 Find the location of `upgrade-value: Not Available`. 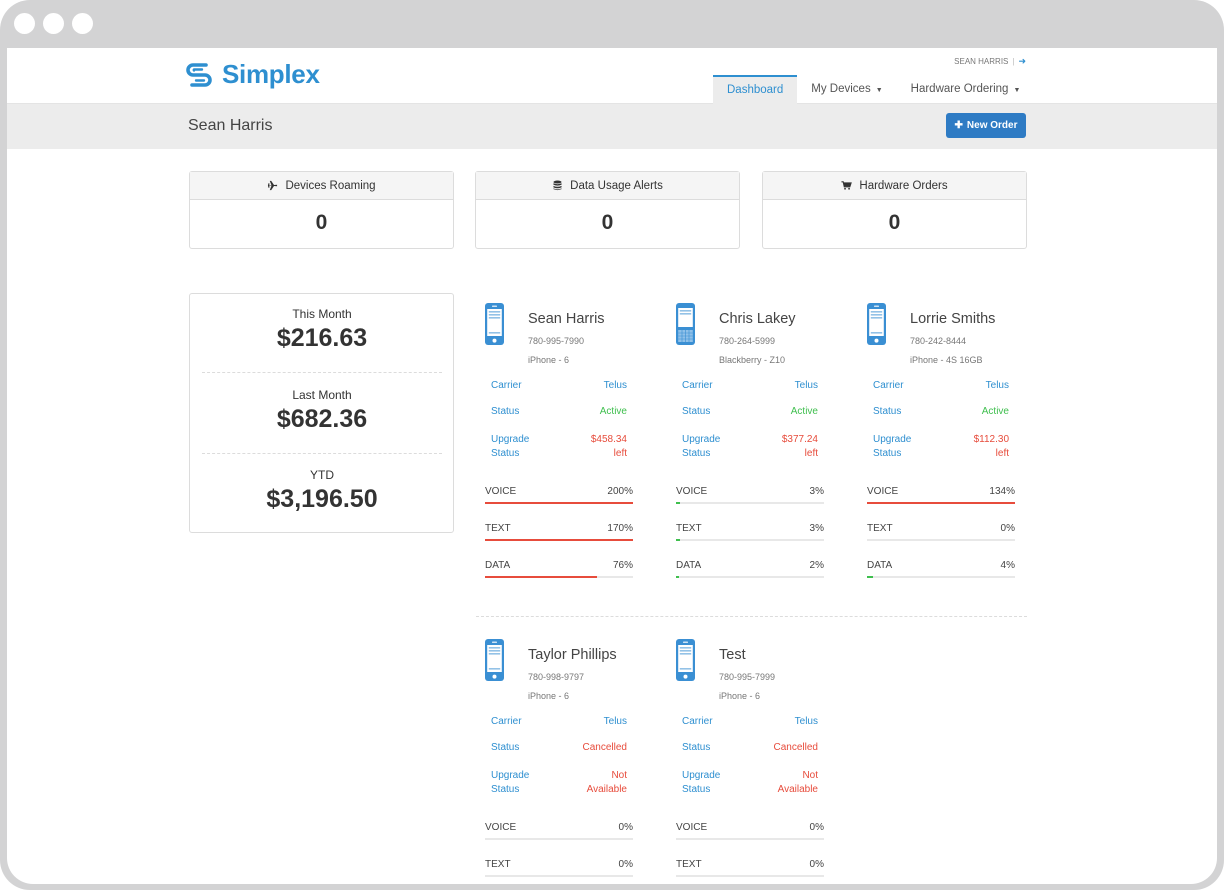

upgrade-value: Not Available is located at coordinates (797, 782).